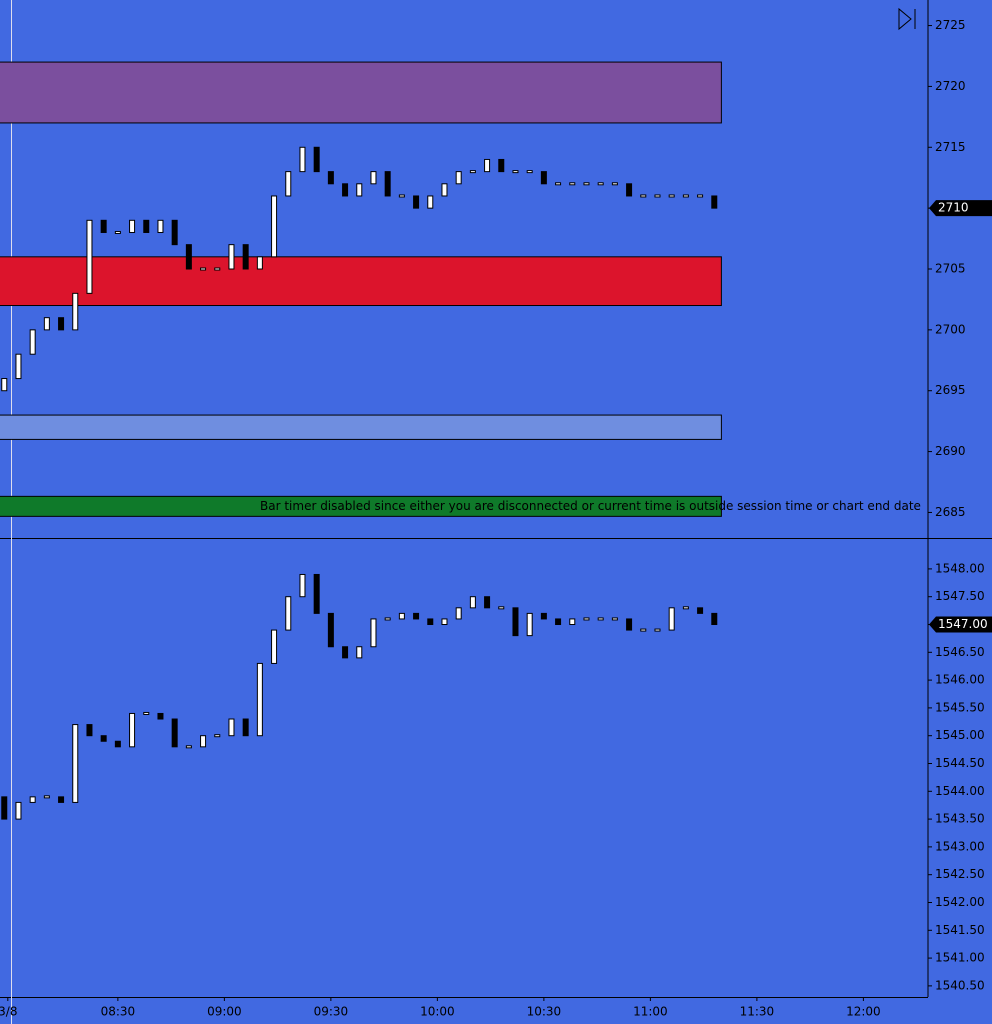 The width and height of the screenshot is (992, 1024). I want to click on y-tick-label: 2715, so click(950, 147).